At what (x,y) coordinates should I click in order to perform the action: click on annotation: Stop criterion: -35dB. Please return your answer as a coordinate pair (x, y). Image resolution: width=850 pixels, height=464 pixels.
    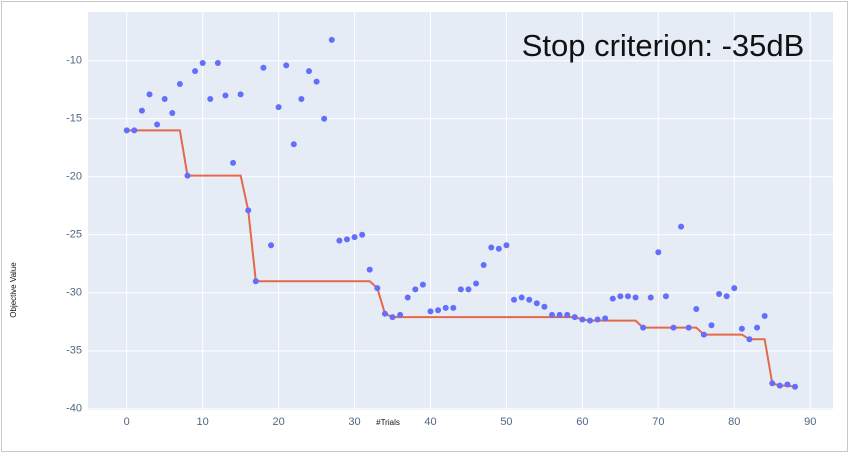
    Looking at the image, I should click on (663, 45).